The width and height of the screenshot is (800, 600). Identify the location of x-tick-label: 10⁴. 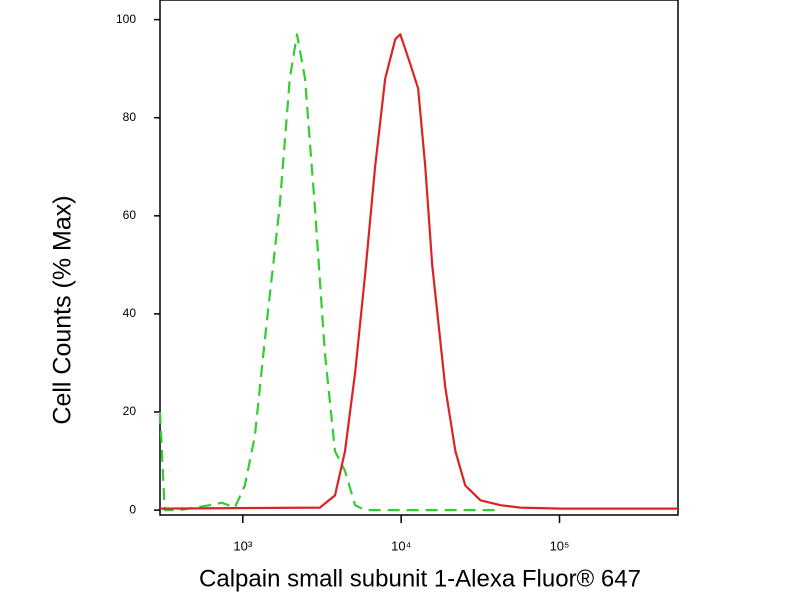
(401, 545).